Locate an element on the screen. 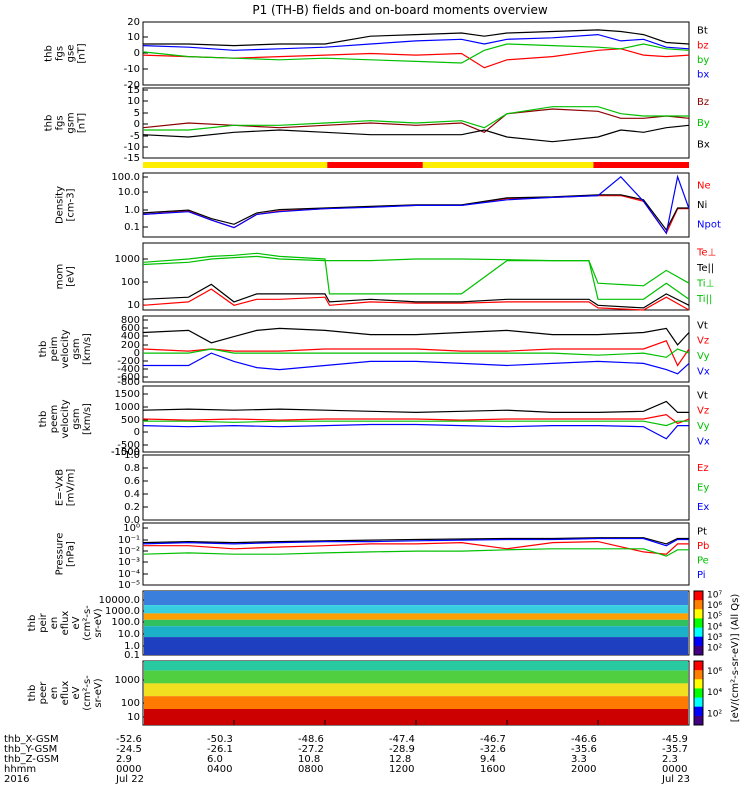 The height and width of the screenshot is (800, 750). y-tick-label: 0.4 is located at coordinates (132, 494).